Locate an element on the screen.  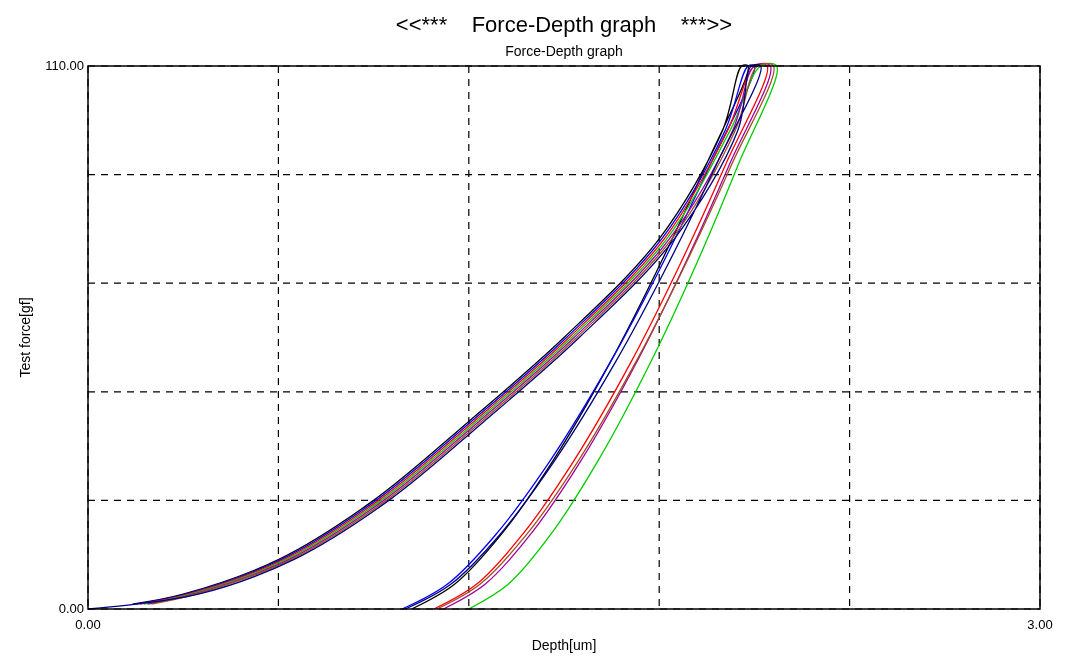
chart-subtitle: Force-Depth graph is located at coordinates (564, 51).